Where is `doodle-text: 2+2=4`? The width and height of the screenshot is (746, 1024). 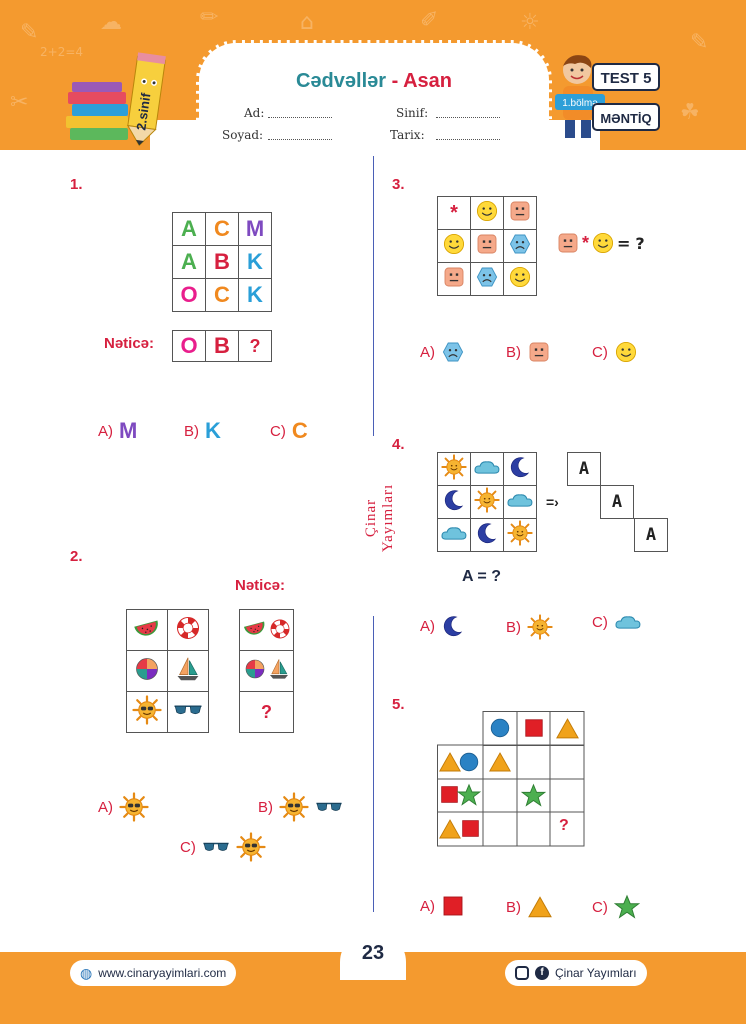
doodle-text: 2+2=4 is located at coordinates (62, 52).